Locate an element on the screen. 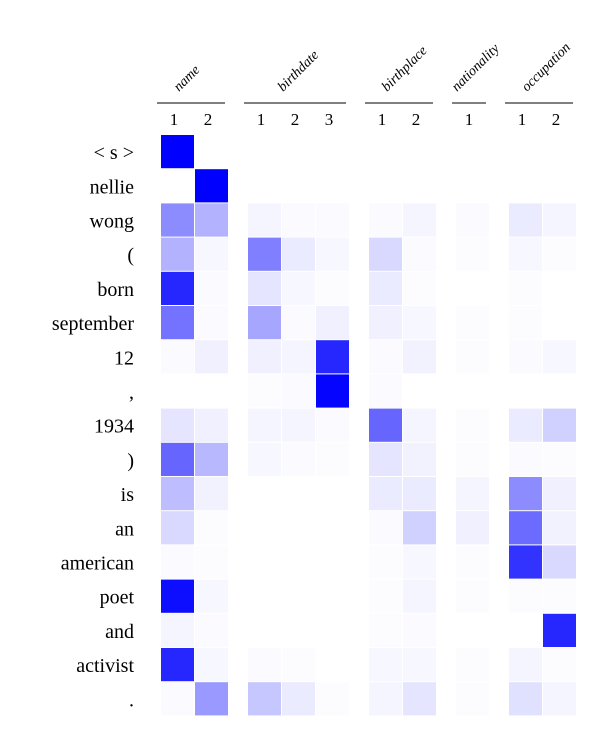 This screenshot has width=605, height=755. row-token-label: born is located at coordinates (115, 290).